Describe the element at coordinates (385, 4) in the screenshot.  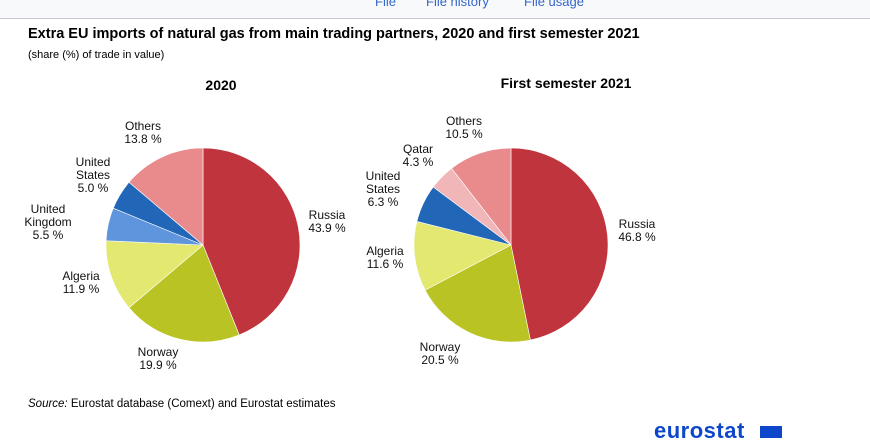
I see `tab-file: File` at that location.